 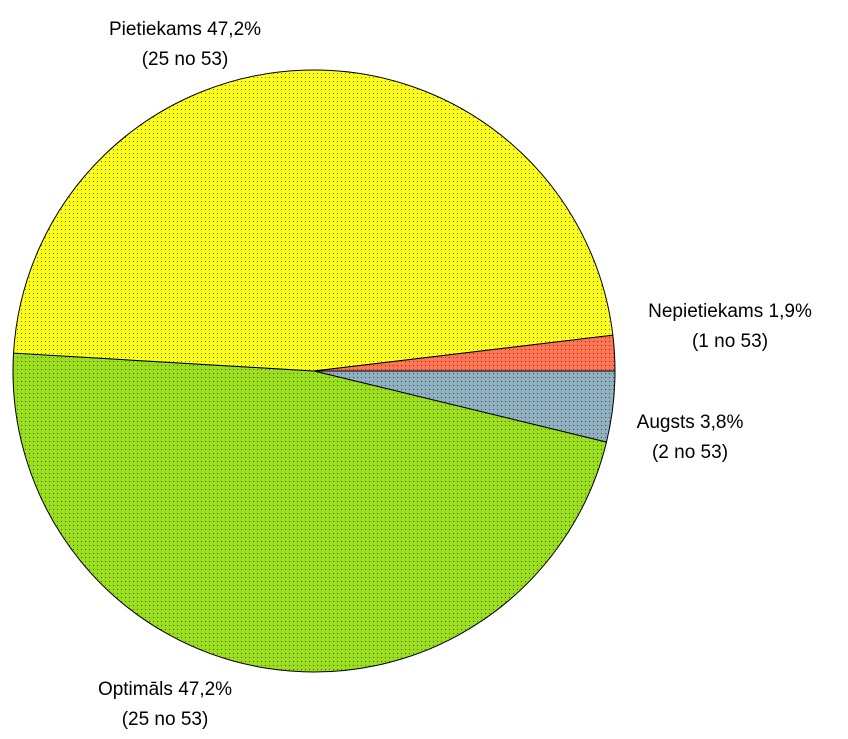 I want to click on slice-texture, so click(x=464, y=353).